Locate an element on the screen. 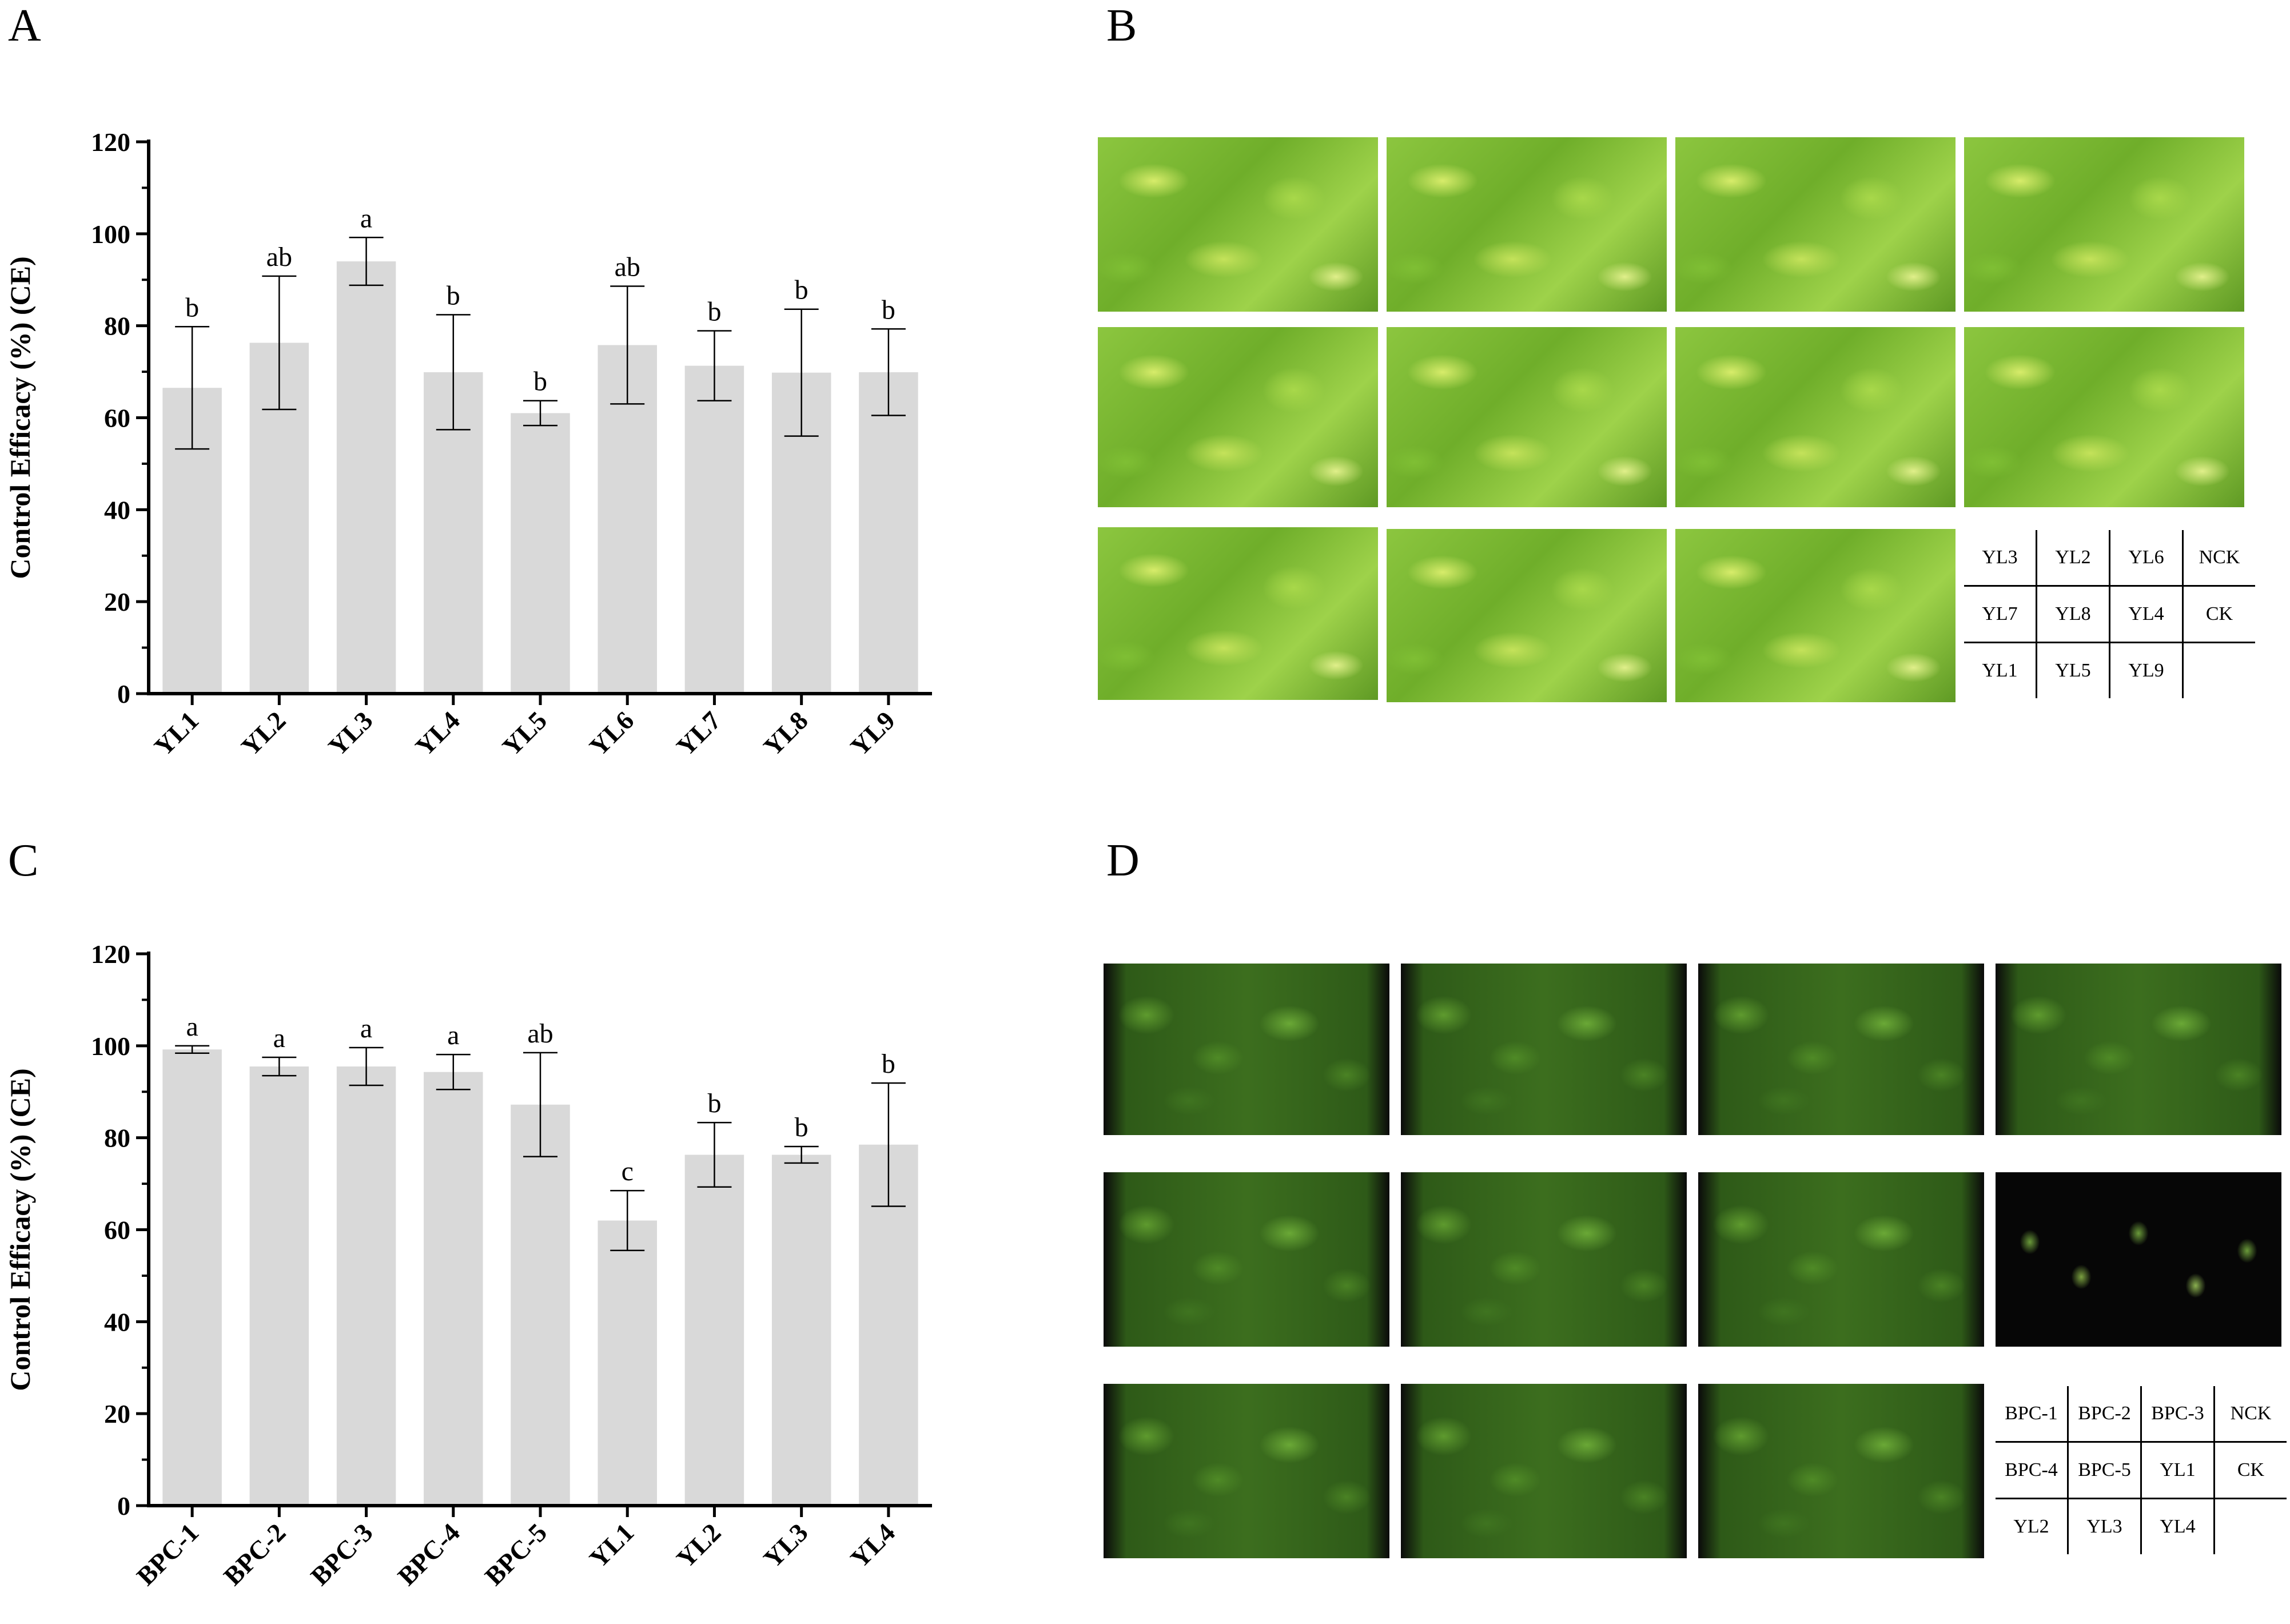  legend_B-cell-1-0: YL7 is located at coordinates (2000, 614).